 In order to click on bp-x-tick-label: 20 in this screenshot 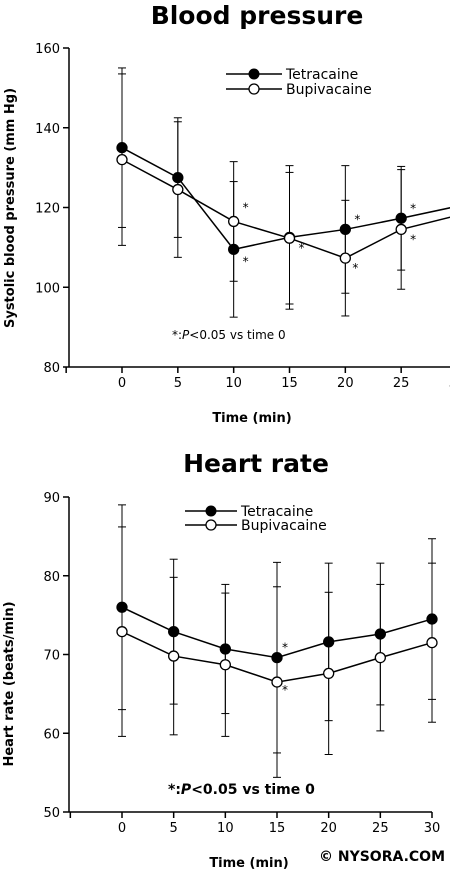, I will do `click(345, 383)`.